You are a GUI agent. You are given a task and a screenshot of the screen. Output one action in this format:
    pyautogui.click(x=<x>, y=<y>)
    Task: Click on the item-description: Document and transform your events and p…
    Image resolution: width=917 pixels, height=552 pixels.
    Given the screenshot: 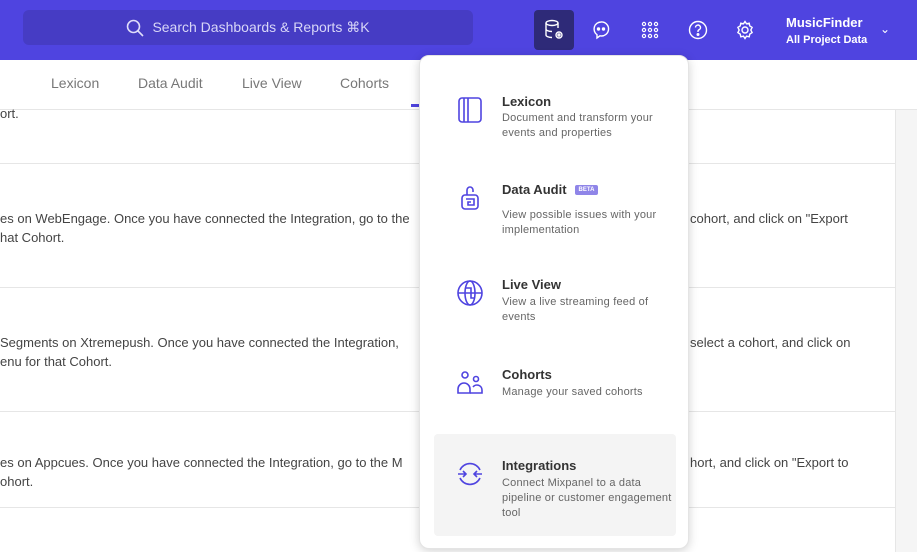 What is the action you would take?
    pyautogui.click(x=577, y=125)
    